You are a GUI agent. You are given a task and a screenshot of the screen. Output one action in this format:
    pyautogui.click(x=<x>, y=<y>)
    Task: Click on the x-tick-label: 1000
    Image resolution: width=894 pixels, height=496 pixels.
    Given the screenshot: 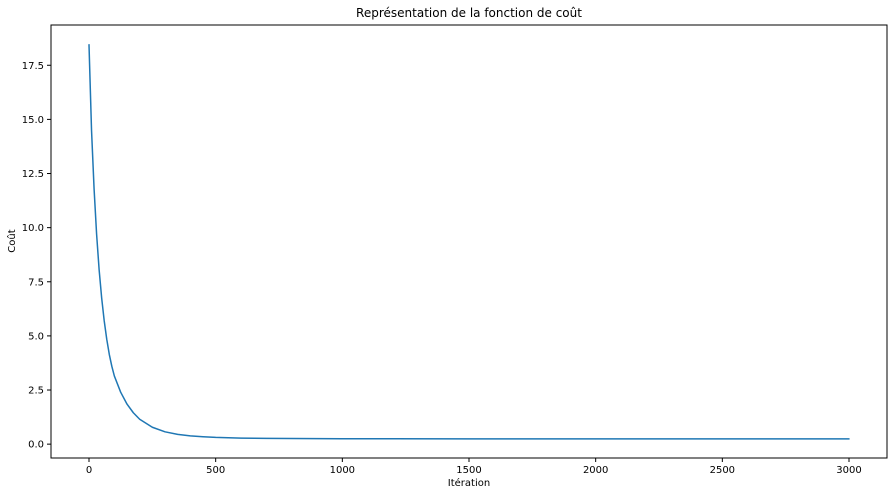 What is the action you would take?
    pyautogui.click(x=342, y=470)
    